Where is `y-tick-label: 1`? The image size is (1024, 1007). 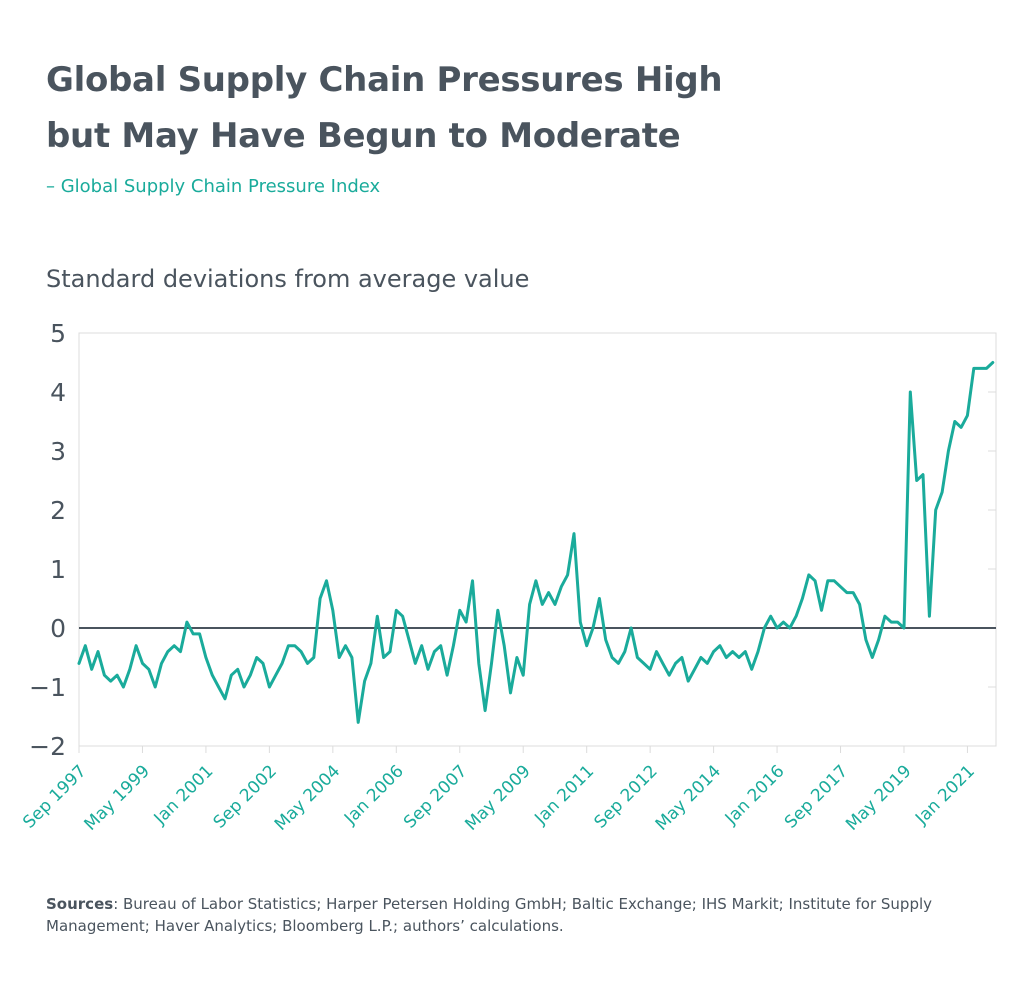 y-tick-label: 1 is located at coordinates (58, 569).